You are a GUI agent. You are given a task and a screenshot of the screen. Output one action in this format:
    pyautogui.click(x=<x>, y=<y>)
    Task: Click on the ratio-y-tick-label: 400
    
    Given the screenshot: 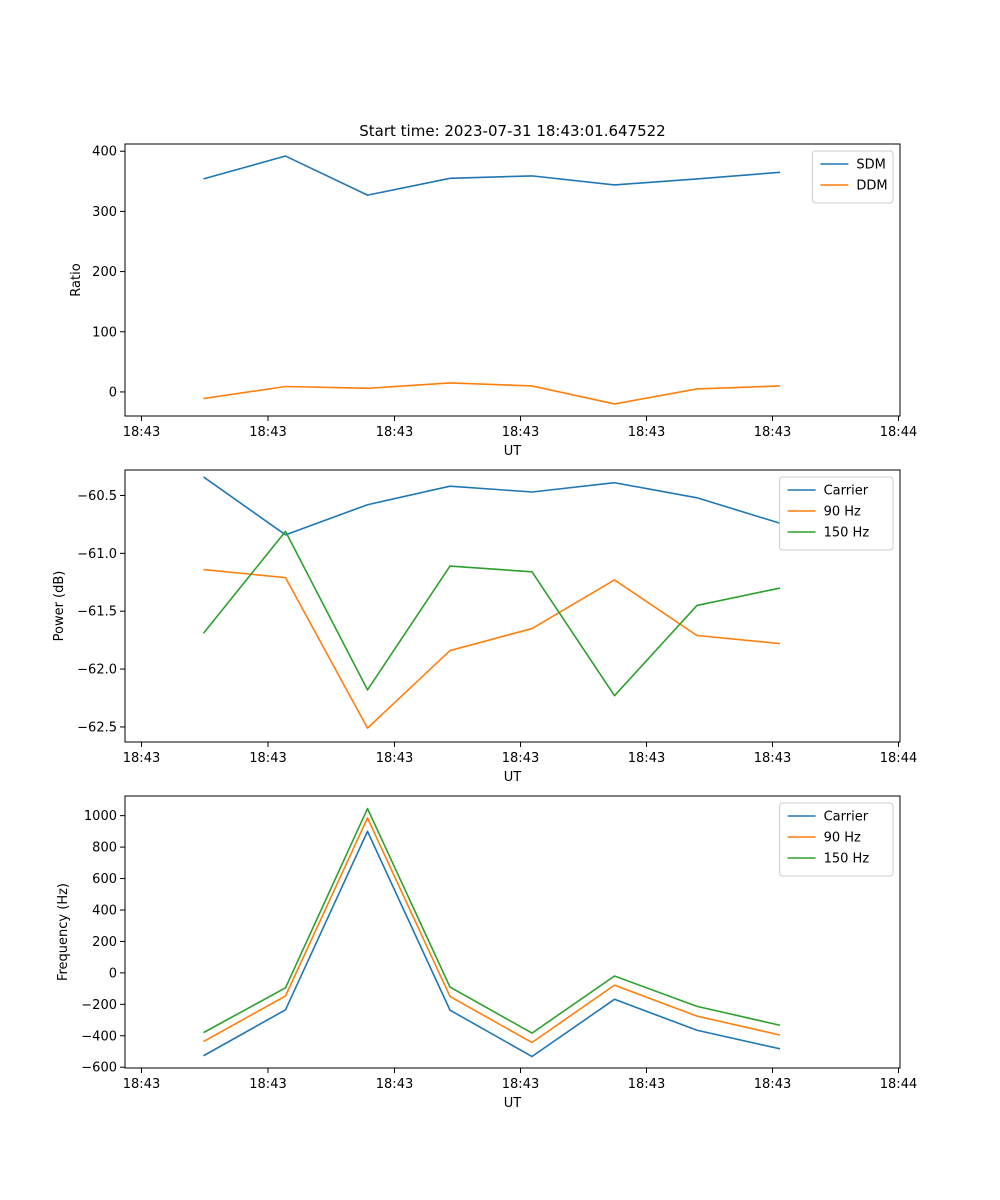 What is the action you would take?
    pyautogui.click(x=104, y=152)
    